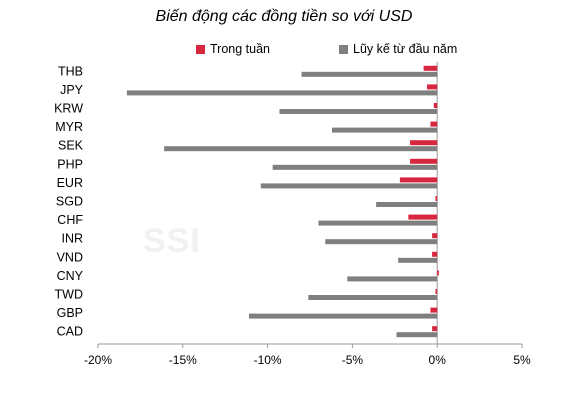 This screenshot has height=415, width=568. Describe the element at coordinates (69, 295) in the screenshot. I see `category-label: TWD` at that location.